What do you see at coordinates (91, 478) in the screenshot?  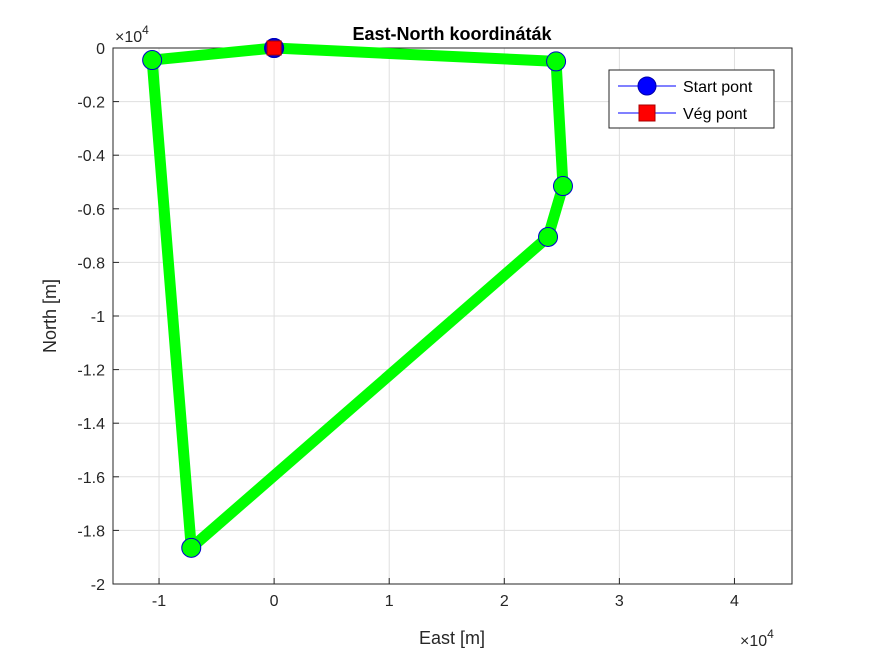 I see `y-tick-label: -1.6` at bounding box center [91, 478].